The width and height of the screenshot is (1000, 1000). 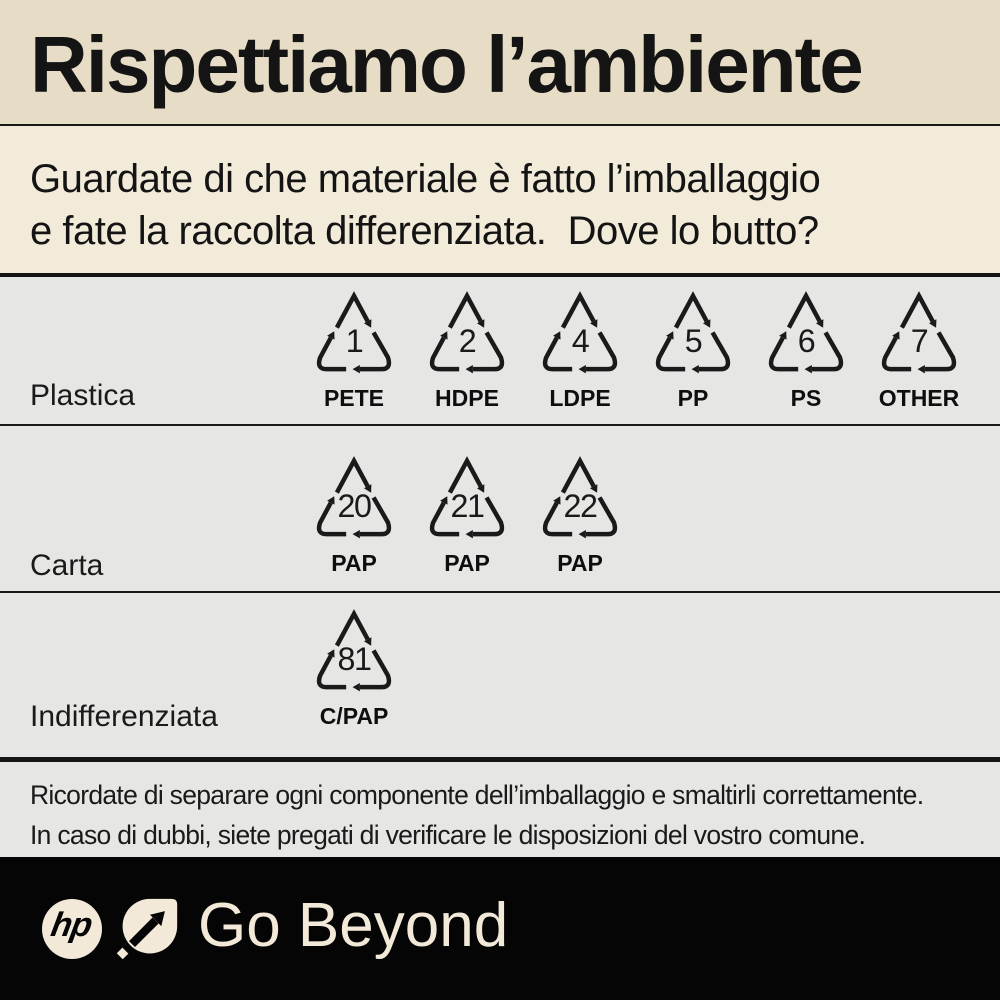 What do you see at coordinates (354, 716) in the screenshot?
I see `material-code: C/PAP` at bounding box center [354, 716].